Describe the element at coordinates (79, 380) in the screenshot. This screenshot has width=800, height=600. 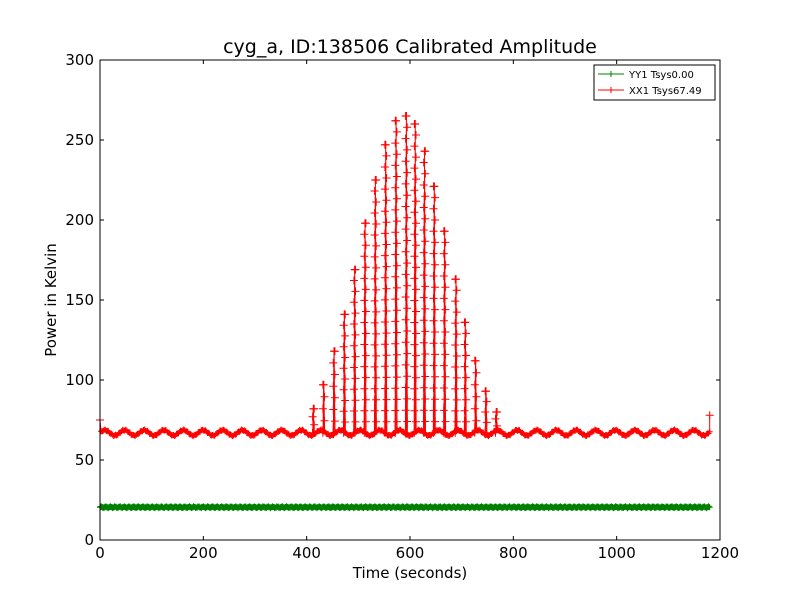
I see `y-tick-label: 100` at that location.